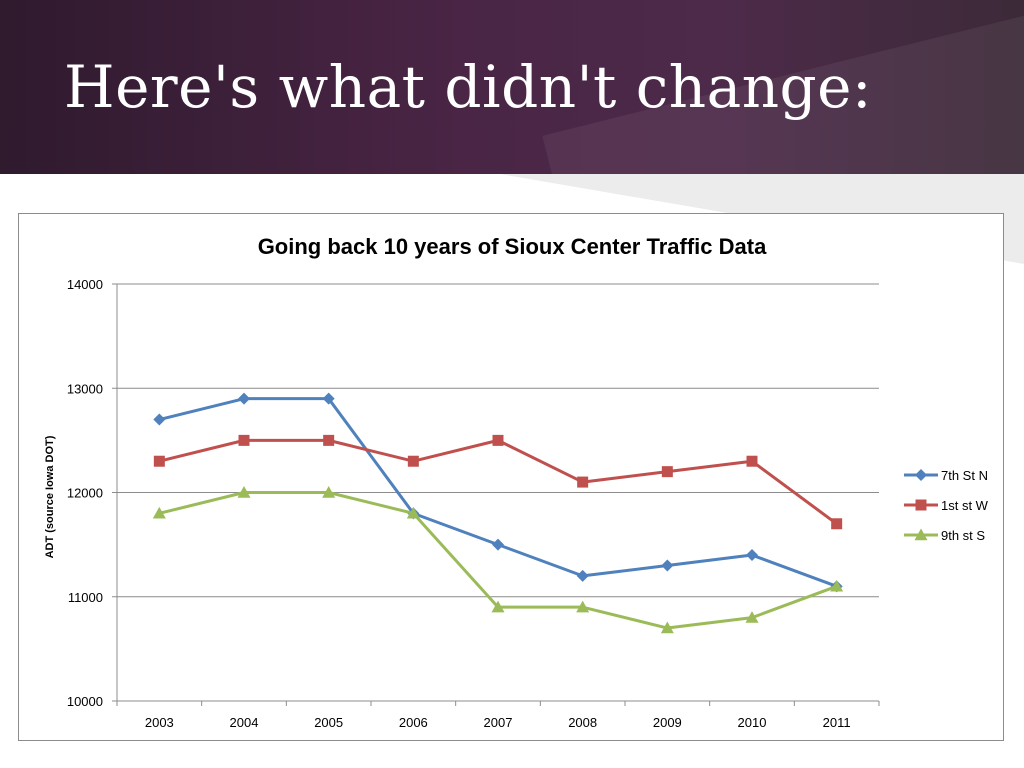 This screenshot has height=768, width=1024. Describe the element at coordinates (413, 722) in the screenshot. I see `x-tick-label-3: 2006` at that location.